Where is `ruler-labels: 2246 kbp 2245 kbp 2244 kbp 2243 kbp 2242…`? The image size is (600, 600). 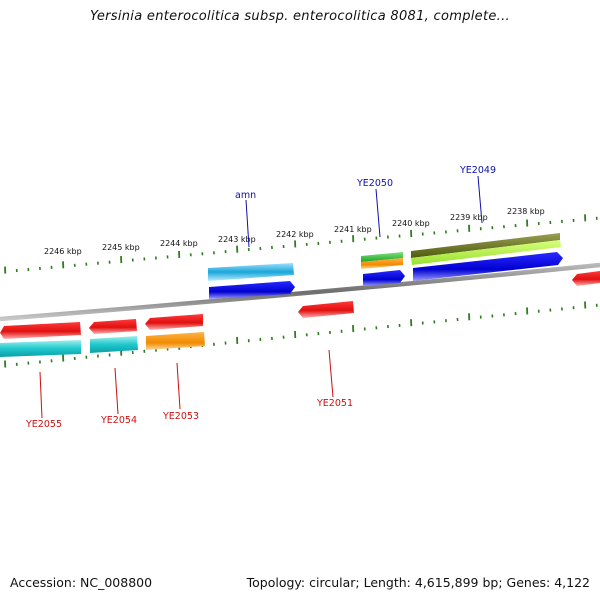 ruler-labels: 2246 kbp 2245 kbp 2244 kbp 2243 kbp 2242… is located at coordinates (294, 231).